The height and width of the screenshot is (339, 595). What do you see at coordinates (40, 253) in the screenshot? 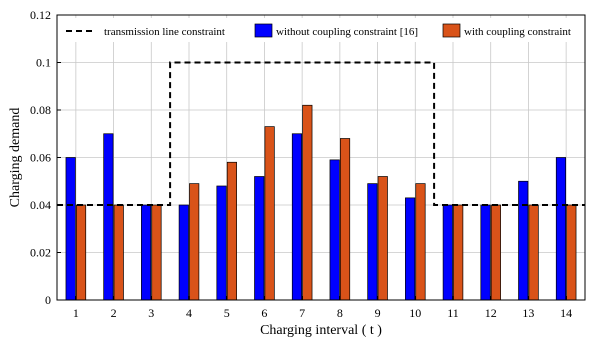
I see `y-tick-label: 0.02` at bounding box center [40, 253].